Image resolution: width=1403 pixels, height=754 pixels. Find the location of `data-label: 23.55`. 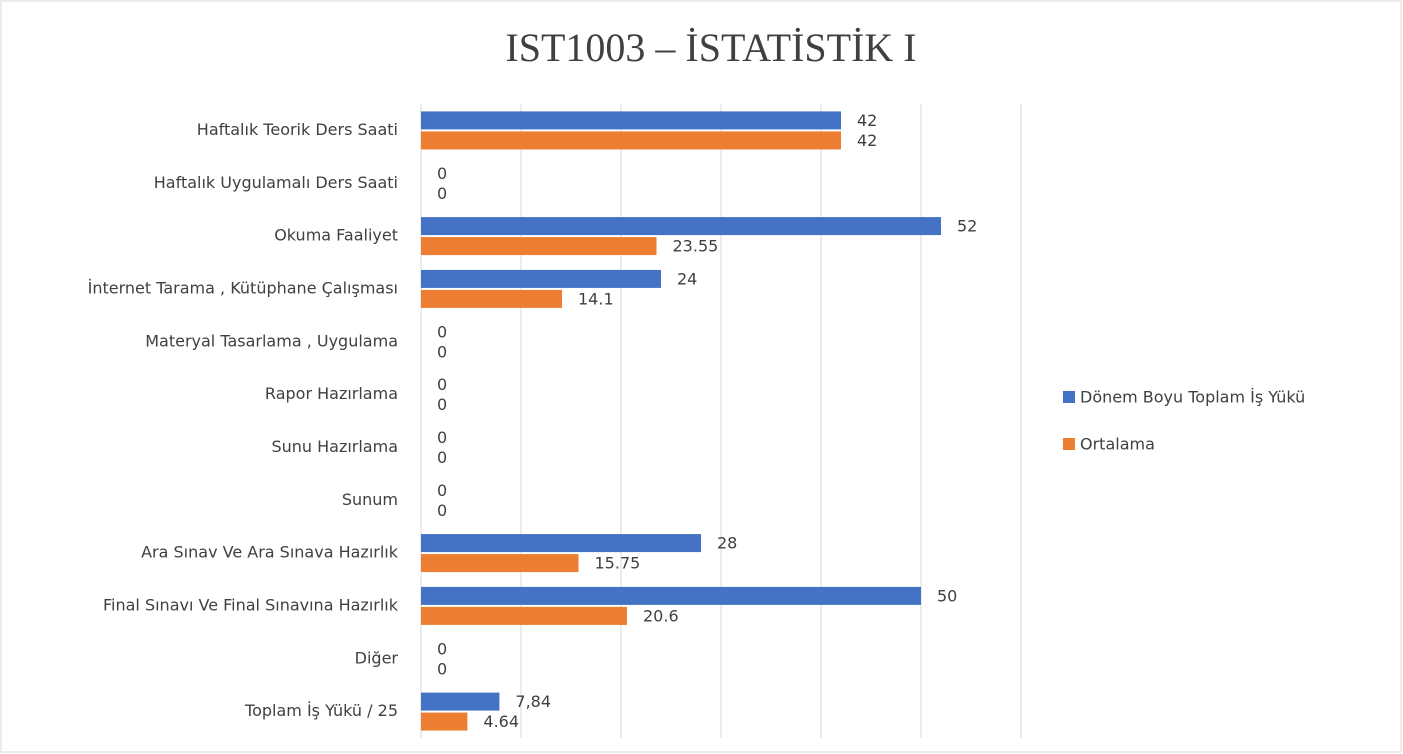

data-label: 23.55 is located at coordinates (696, 246).